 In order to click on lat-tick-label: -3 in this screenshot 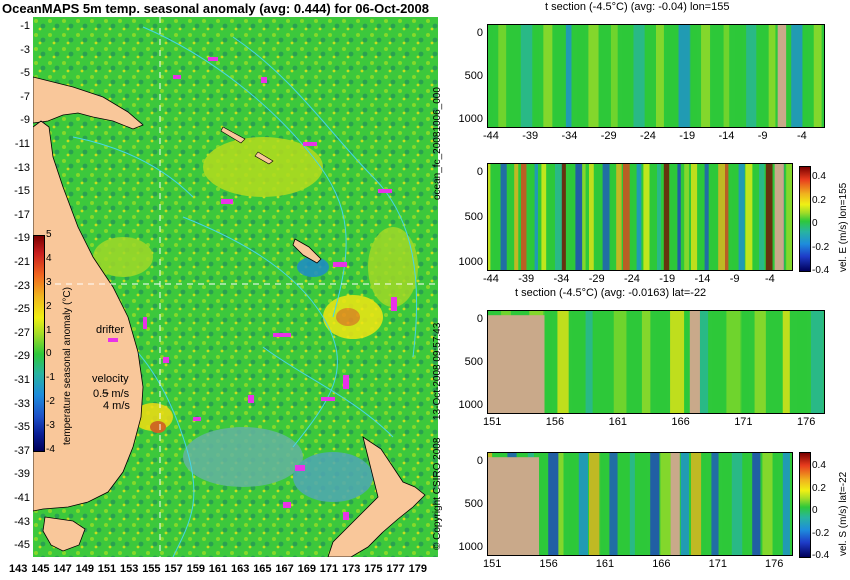, I will do `click(25, 49)`.